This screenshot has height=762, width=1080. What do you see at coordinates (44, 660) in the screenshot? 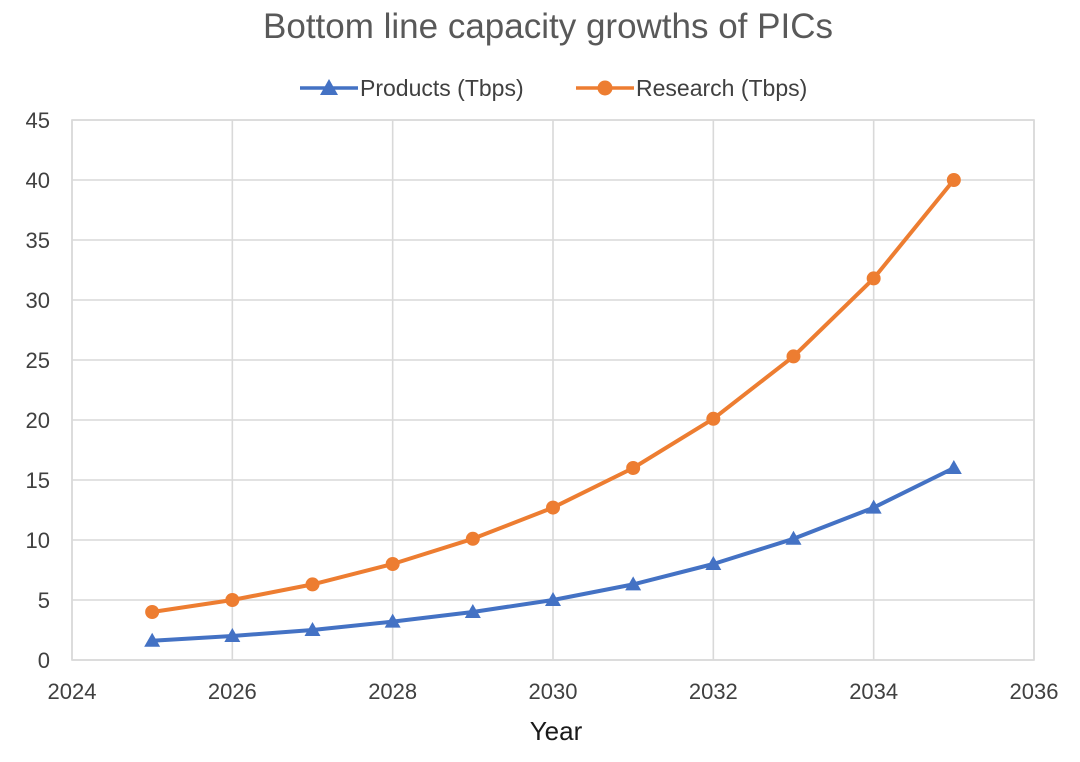
I see `y-tick-label: 0` at bounding box center [44, 660].